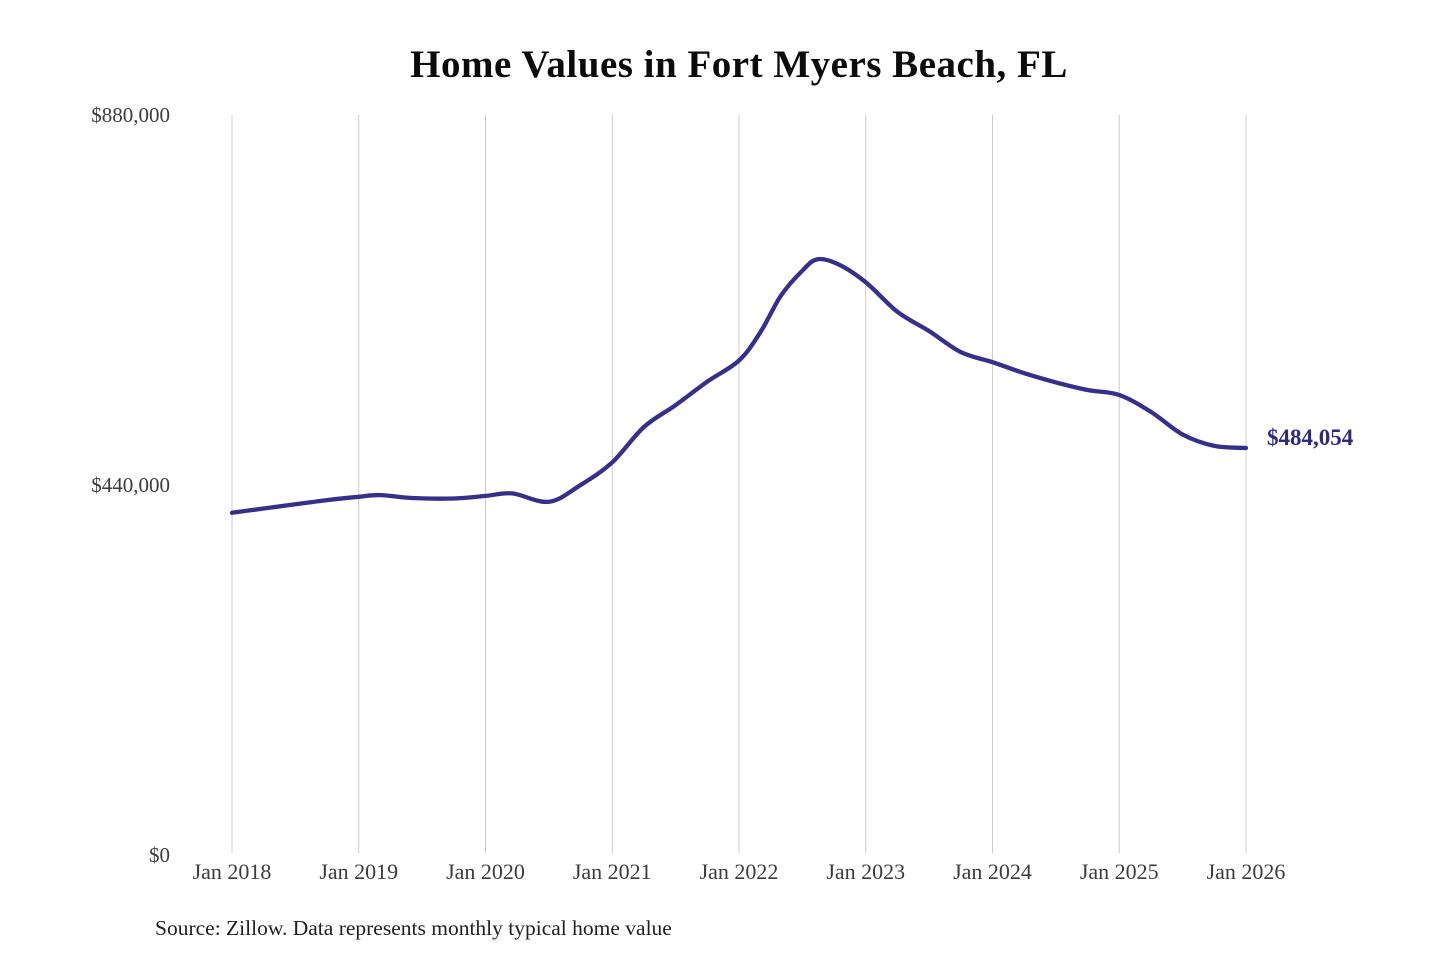 The image size is (1440, 960). Describe the element at coordinates (739, 64) in the screenshot. I see `chart-title: Home Values in Fort Myers Beach, FL` at that location.